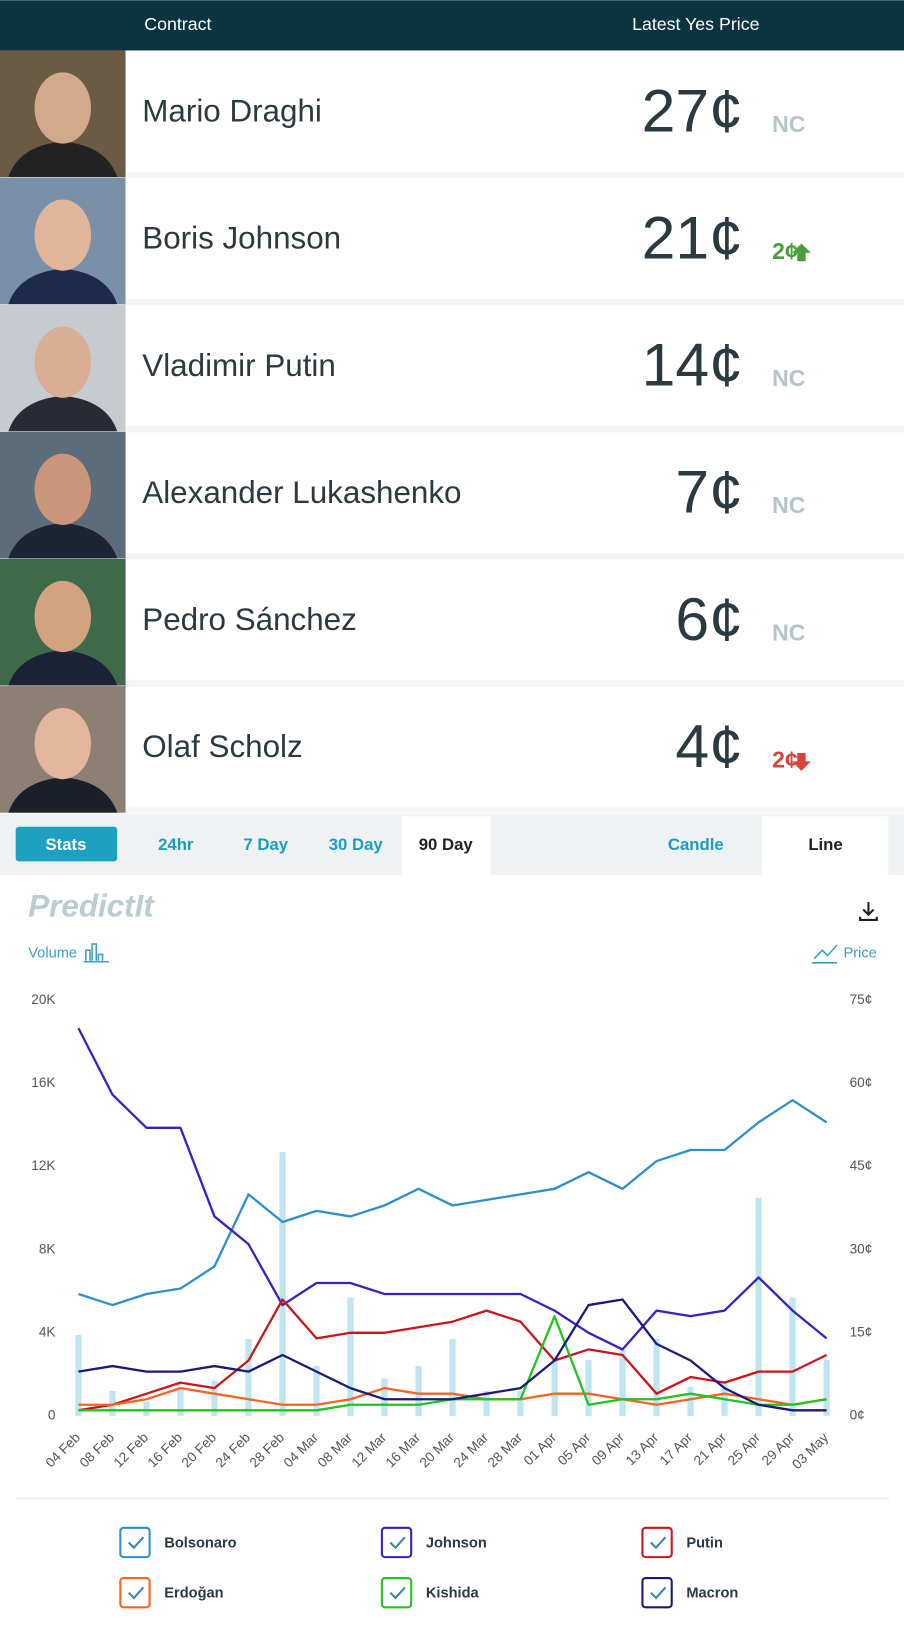 This screenshot has width=904, height=1640. I want to click on contract-price: 6¢, so click(709, 619).